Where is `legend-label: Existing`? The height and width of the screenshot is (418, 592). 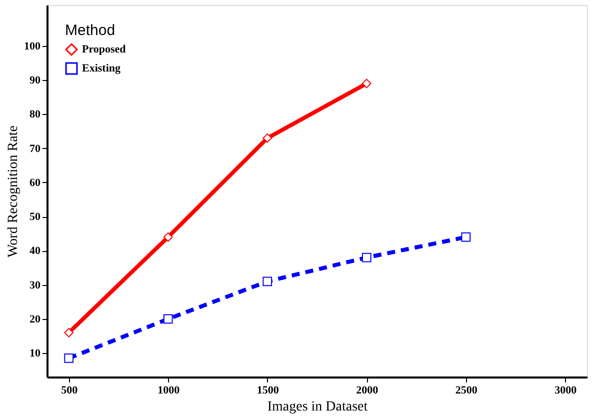
legend-label: Existing is located at coordinates (102, 68).